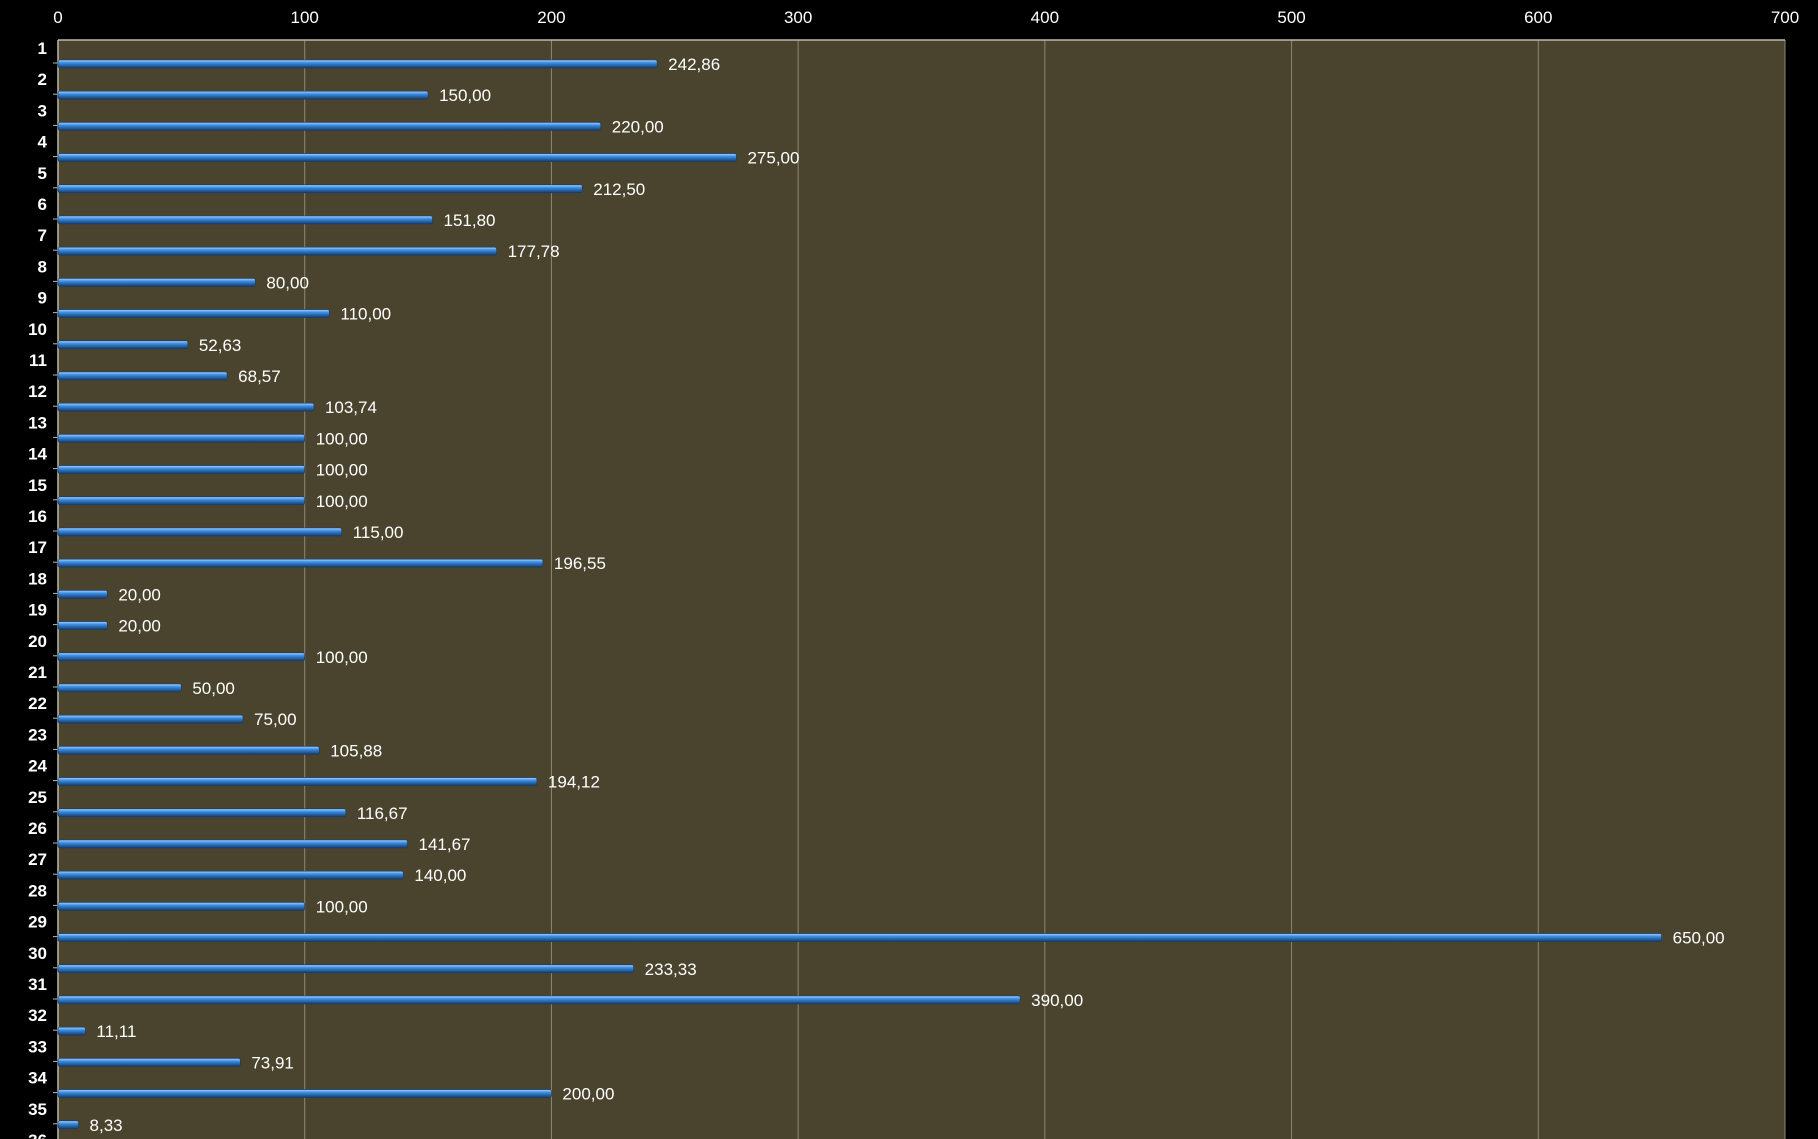  I want to click on data-label: 110,00, so click(365, 314).